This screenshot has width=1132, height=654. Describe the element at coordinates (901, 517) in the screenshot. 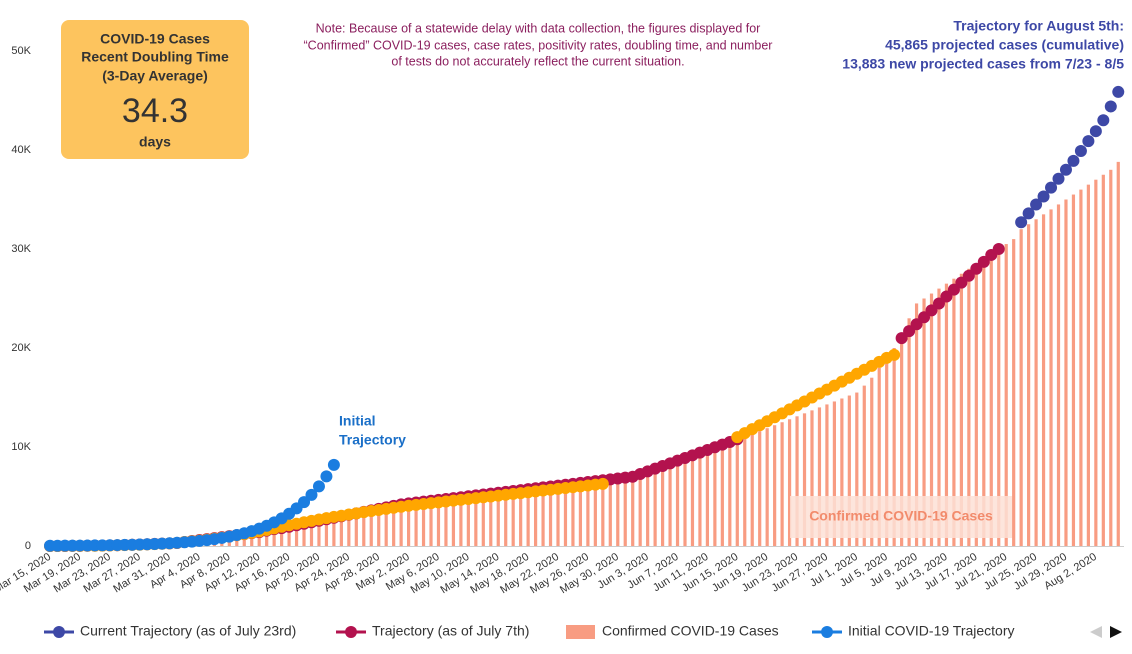

I see `series-label-box` at that location.